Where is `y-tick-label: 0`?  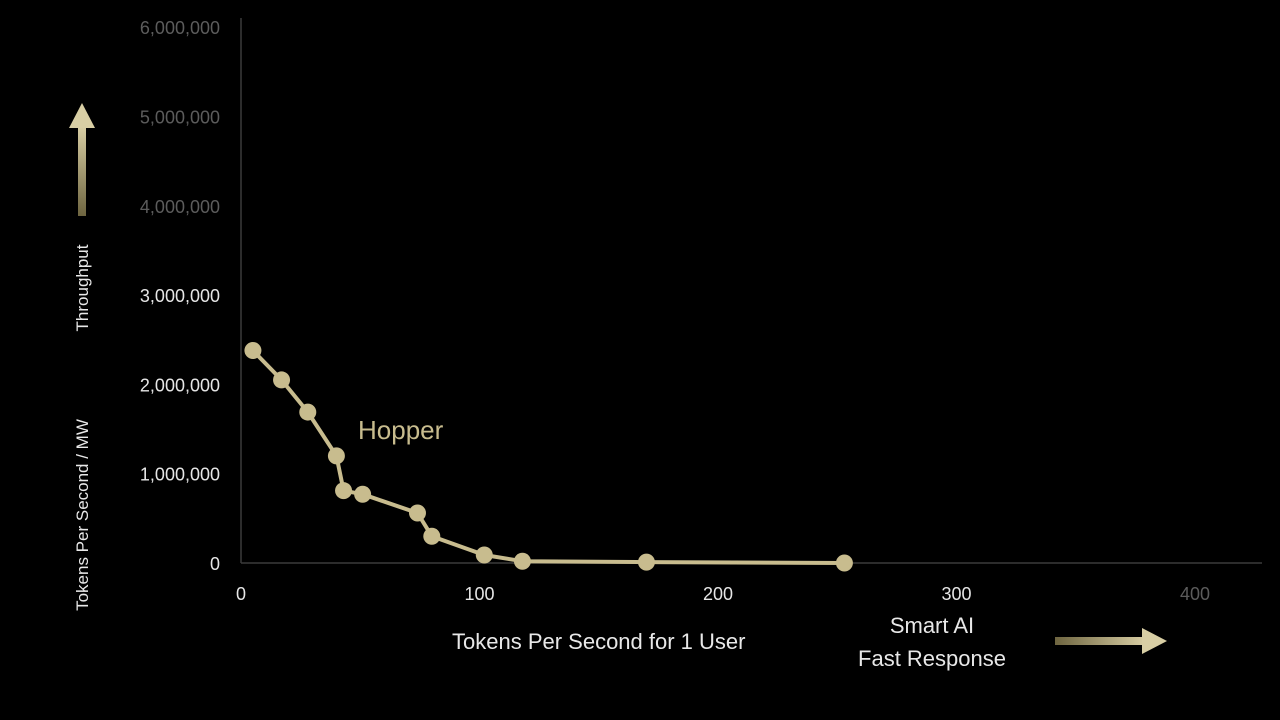 y-tick-label: 0 is located at coordinates (215, 564).